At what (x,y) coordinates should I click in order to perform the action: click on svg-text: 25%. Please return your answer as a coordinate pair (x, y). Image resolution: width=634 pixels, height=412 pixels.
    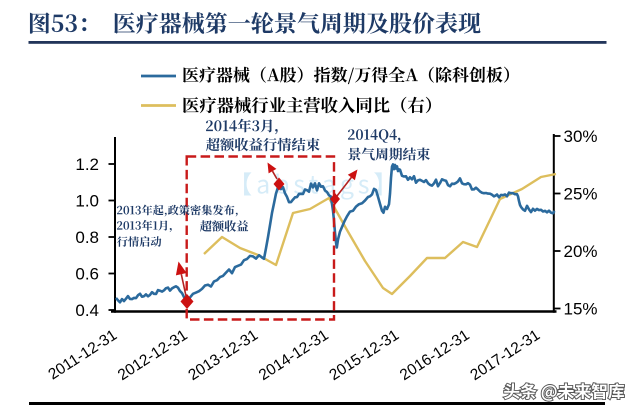
    Looking at the image, I should click on (581, 194).